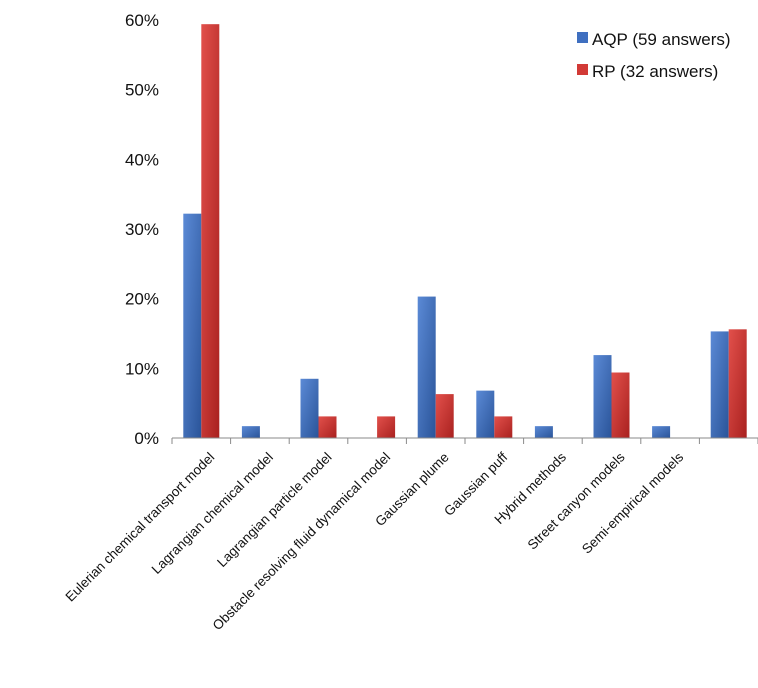 Image resolution: width=758 pixels, height=688 pixels. Describe the element at coordinates (274, 510) in the screenshot. I see `x-category-label: Lagrangian particle model` at that location.